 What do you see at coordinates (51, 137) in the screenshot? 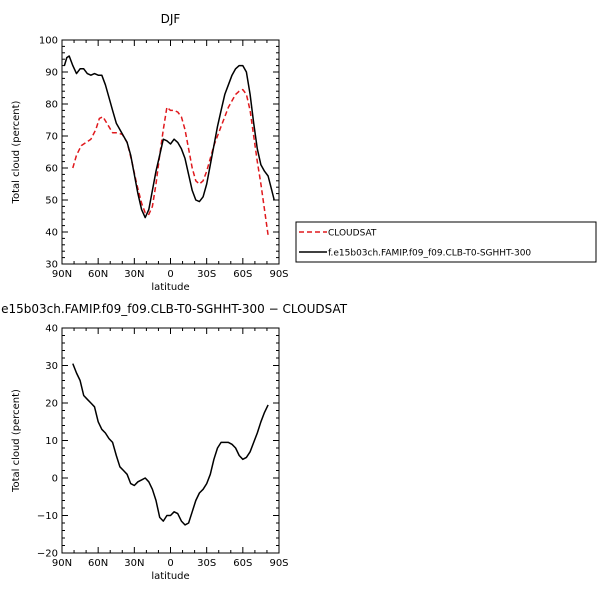
I see `y-tick-label: 70` at bounding box center [51, 137].